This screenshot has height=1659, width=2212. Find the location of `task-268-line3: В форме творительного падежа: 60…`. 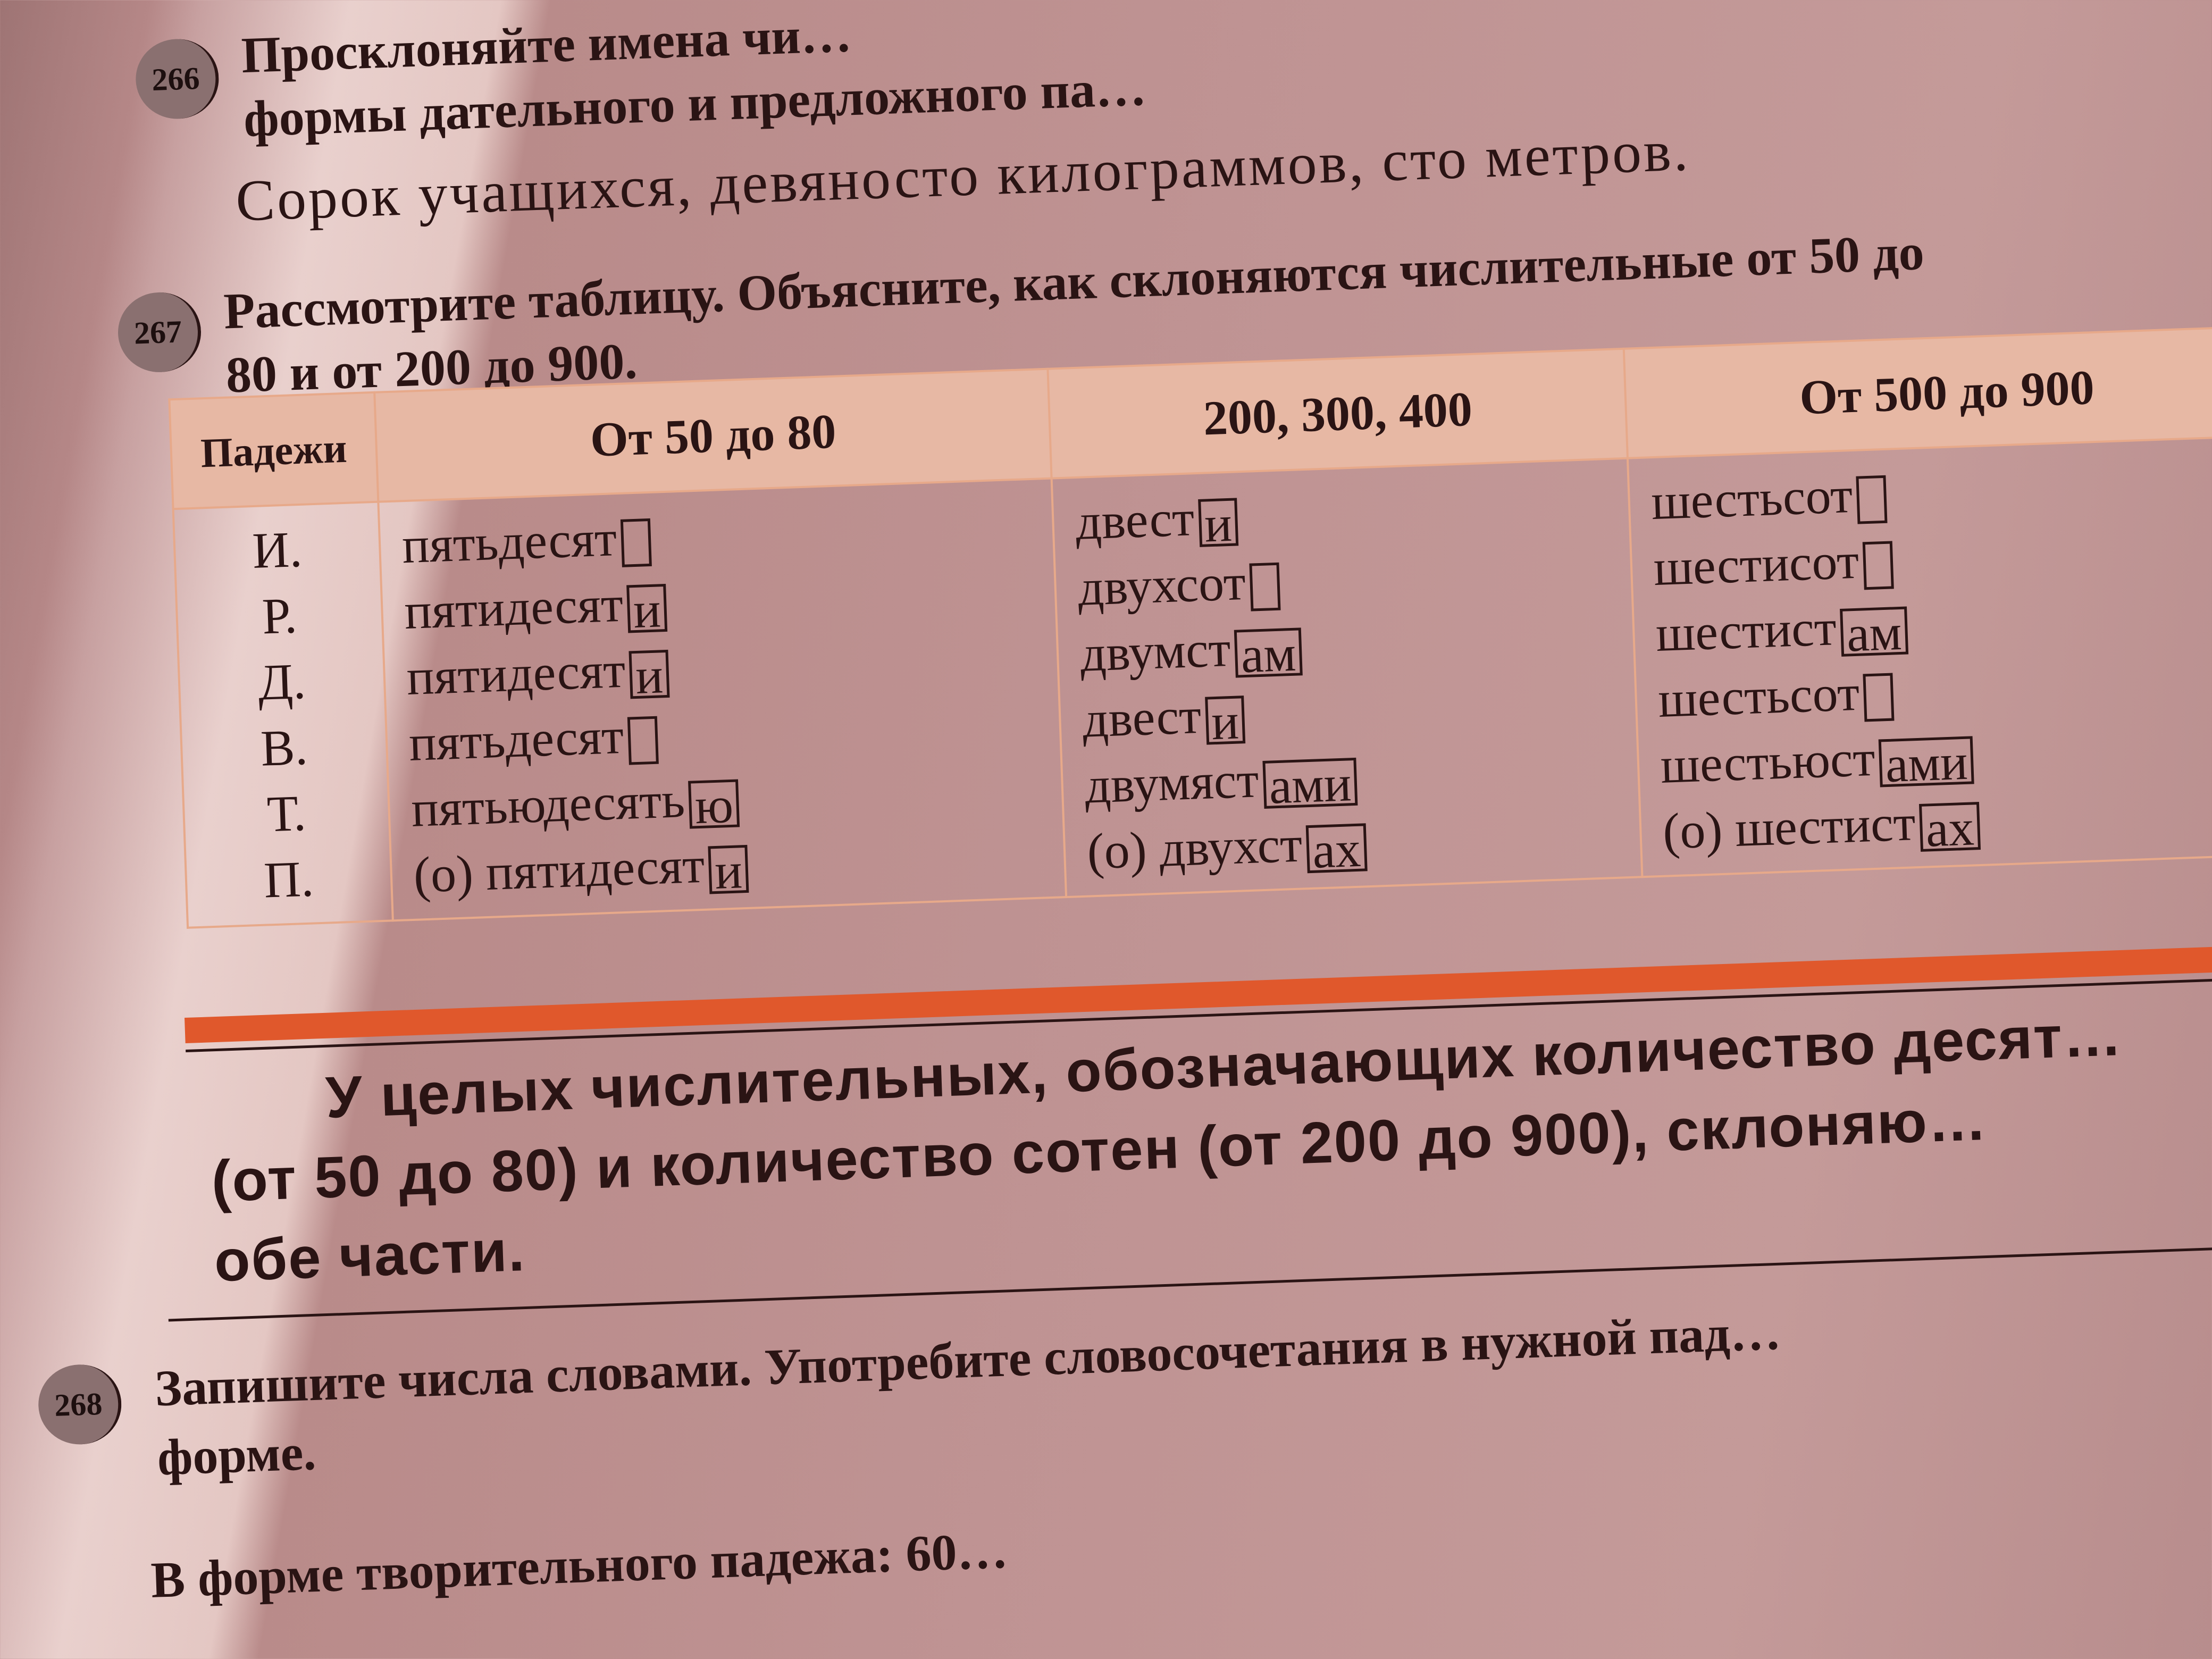

task-268-line3: В форме творительного падежа: 60… is located at coordinates (579, 1564).